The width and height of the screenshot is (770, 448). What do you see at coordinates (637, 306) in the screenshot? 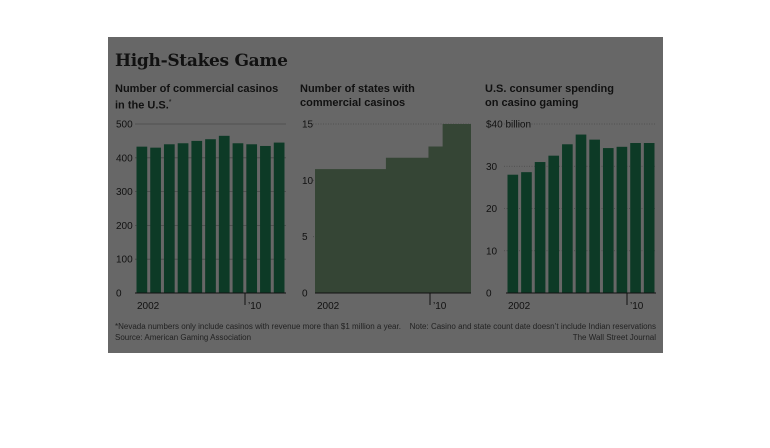
I see `chart3-xtick-label: ’10` at bounding box center [637, 306].